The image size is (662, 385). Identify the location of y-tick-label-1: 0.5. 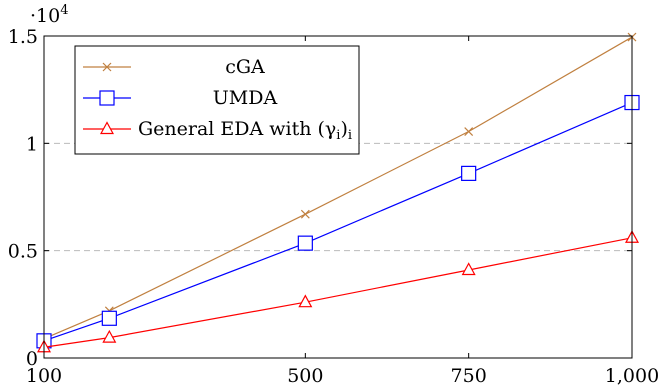
(23, 252).